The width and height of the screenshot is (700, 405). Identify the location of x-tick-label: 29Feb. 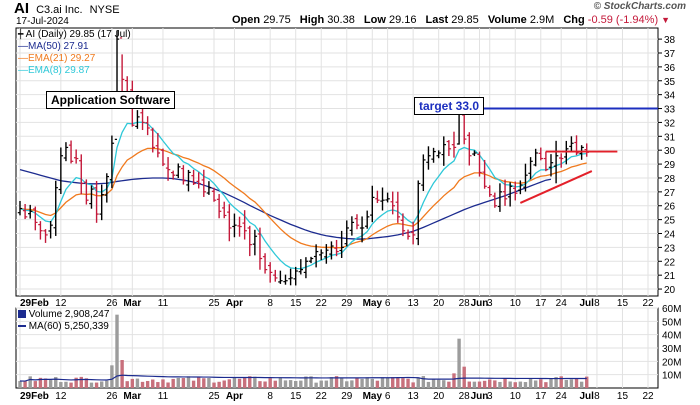
(34, 396).